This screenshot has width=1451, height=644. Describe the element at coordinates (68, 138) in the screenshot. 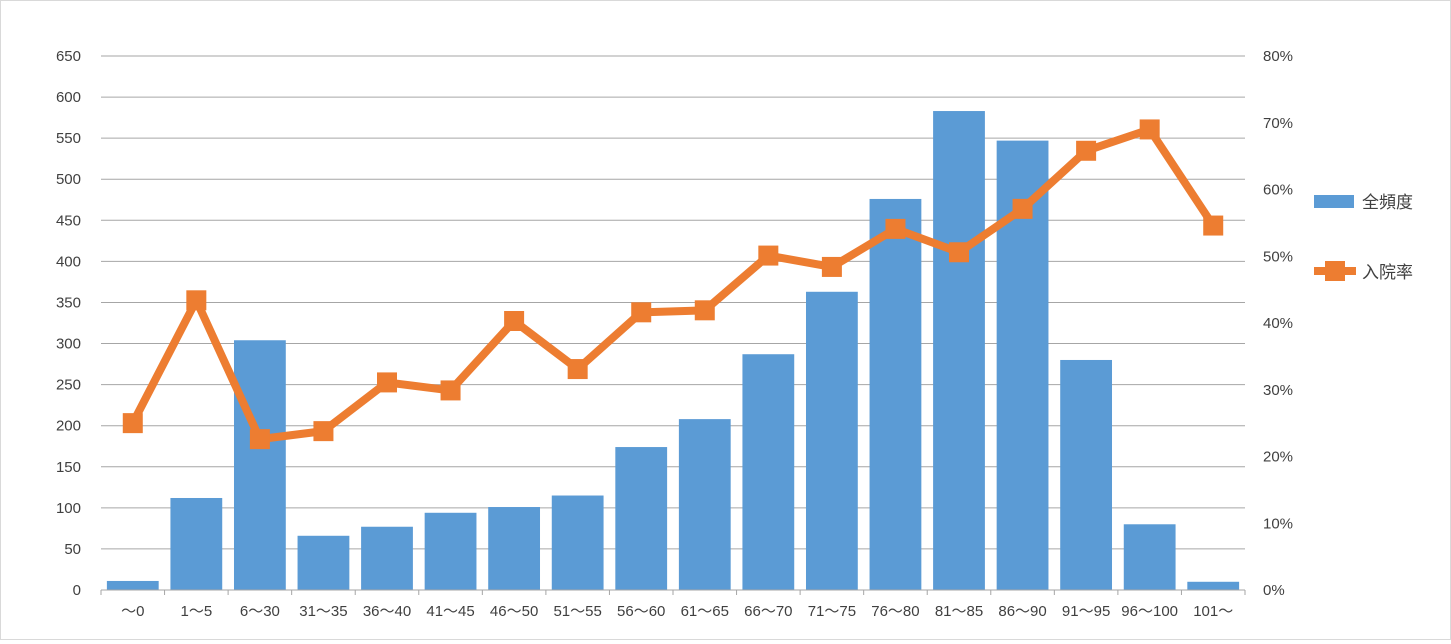

I see `left-axis-tick-label: 550` at that location.